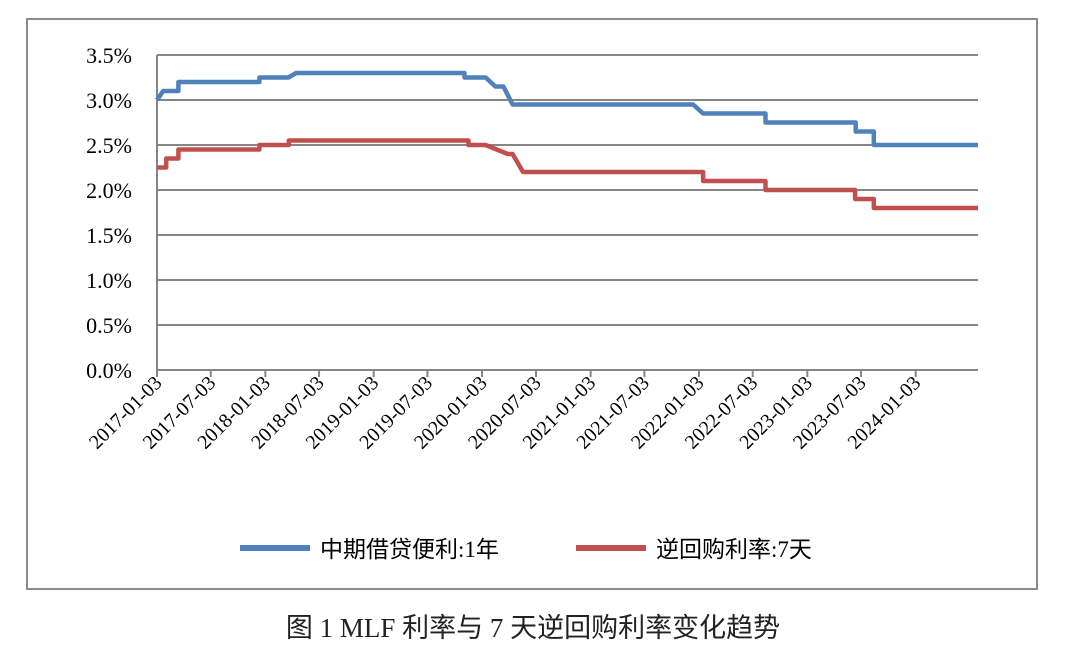 The image size is (1066, 654). I want to click on y-tick-label: 3.5%, so click(109, 55).